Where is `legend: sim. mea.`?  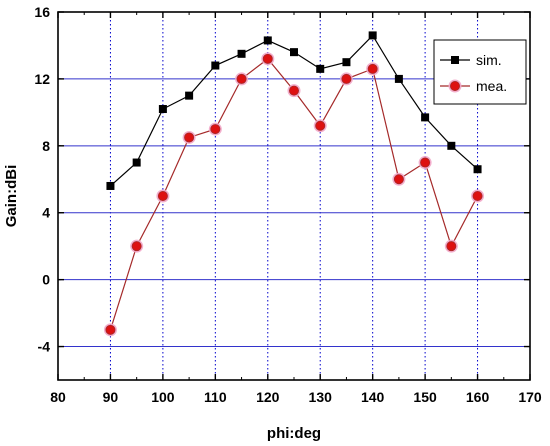 legend: sim. mea. is located at coordinates (480, 72).